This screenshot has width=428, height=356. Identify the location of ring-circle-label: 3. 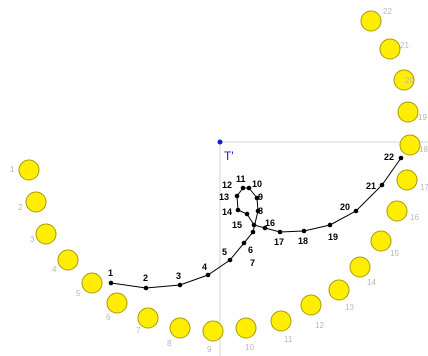
(32, 239).